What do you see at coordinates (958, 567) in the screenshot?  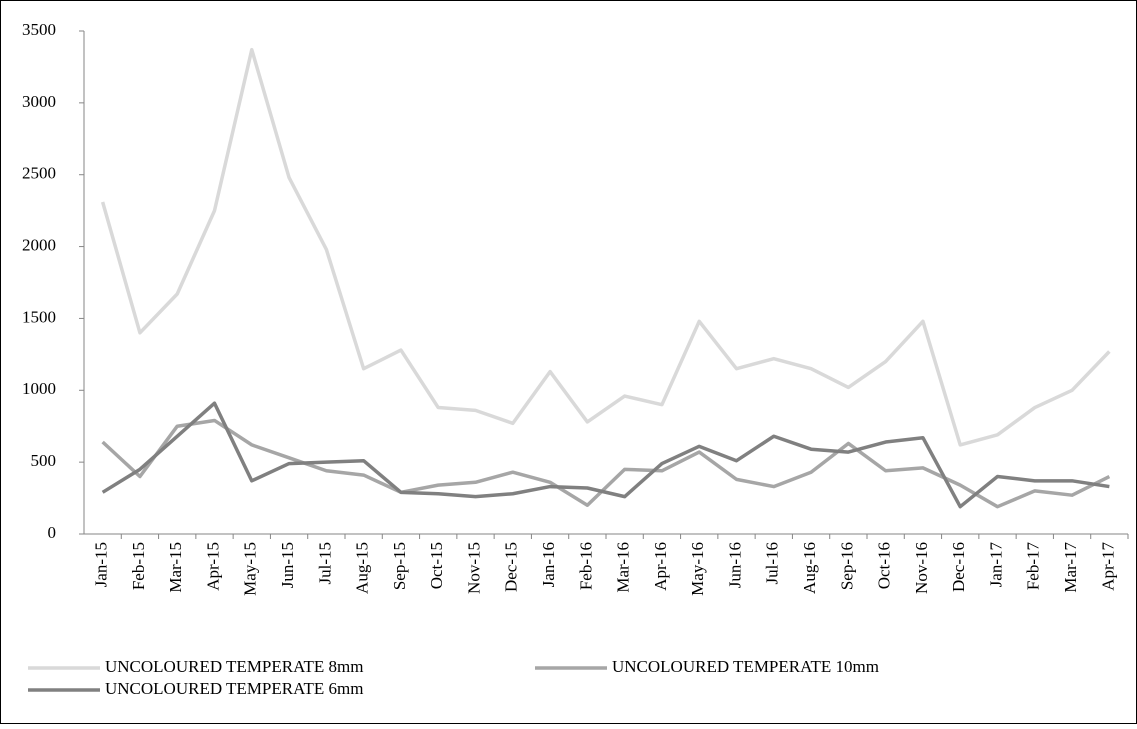 I see `x-tick-label: Dec-16` at bounding box center [958, 567].